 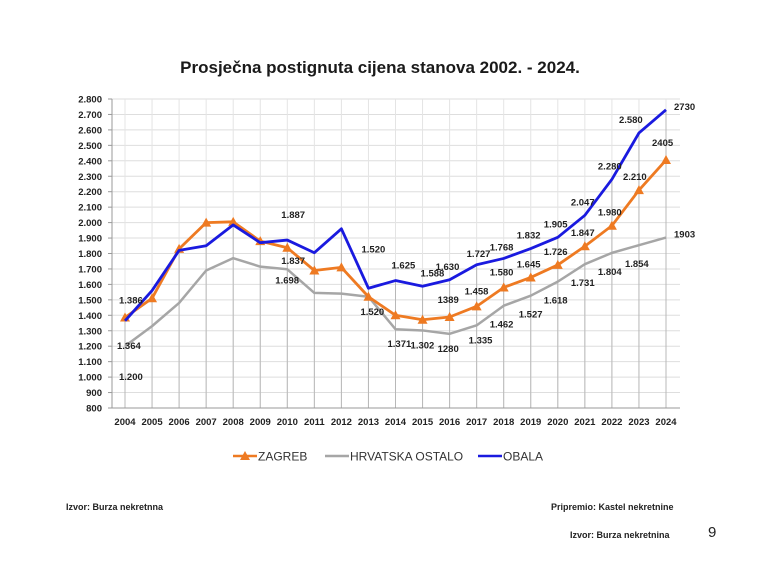 I want to click on data-label: 1.731, so click(x=583, y=283).